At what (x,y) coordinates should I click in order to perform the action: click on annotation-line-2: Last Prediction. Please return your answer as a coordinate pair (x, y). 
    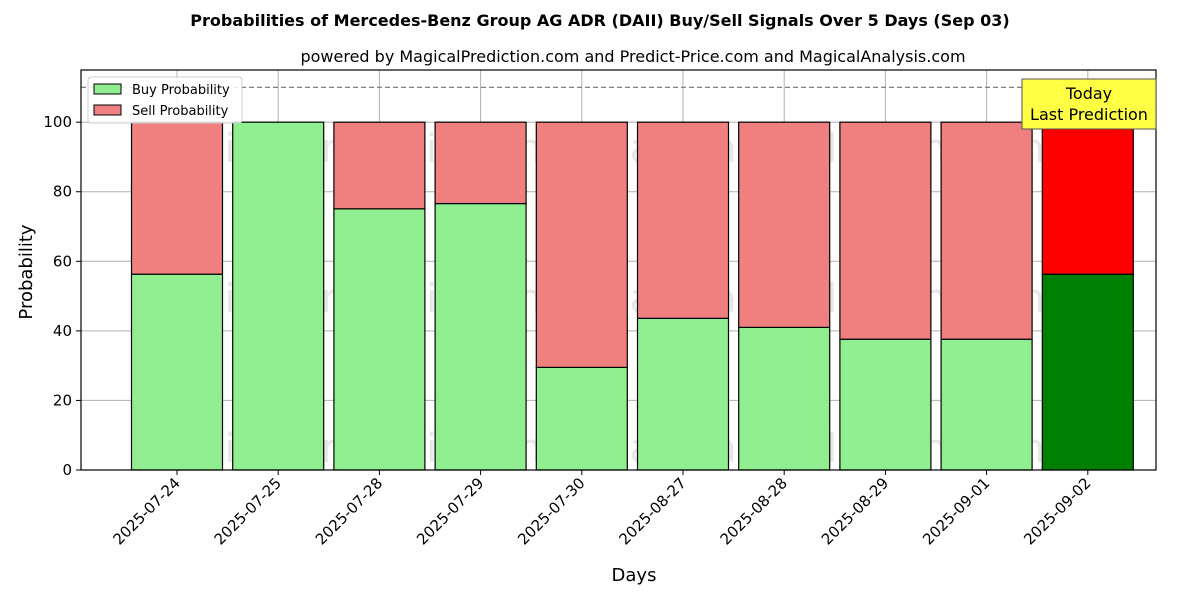
    Looking at the image, I should click on (1089, 114).